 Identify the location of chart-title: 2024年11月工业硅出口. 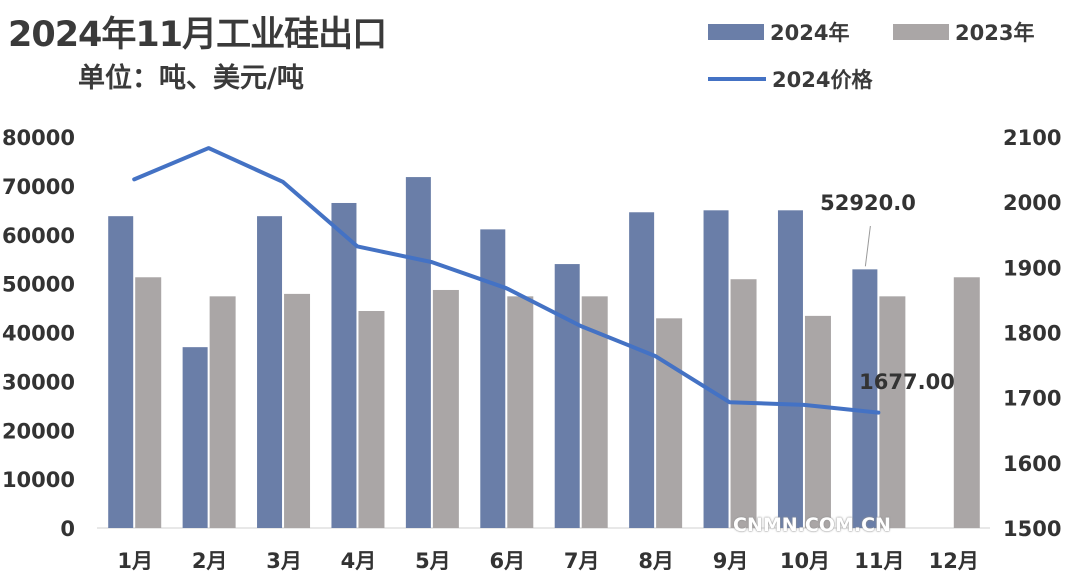
(197, 35).